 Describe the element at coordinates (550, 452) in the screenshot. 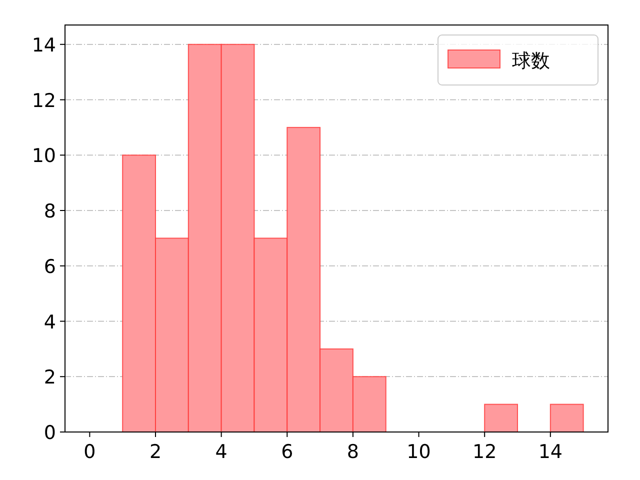

I see `x-tick-label: 14` at that location.